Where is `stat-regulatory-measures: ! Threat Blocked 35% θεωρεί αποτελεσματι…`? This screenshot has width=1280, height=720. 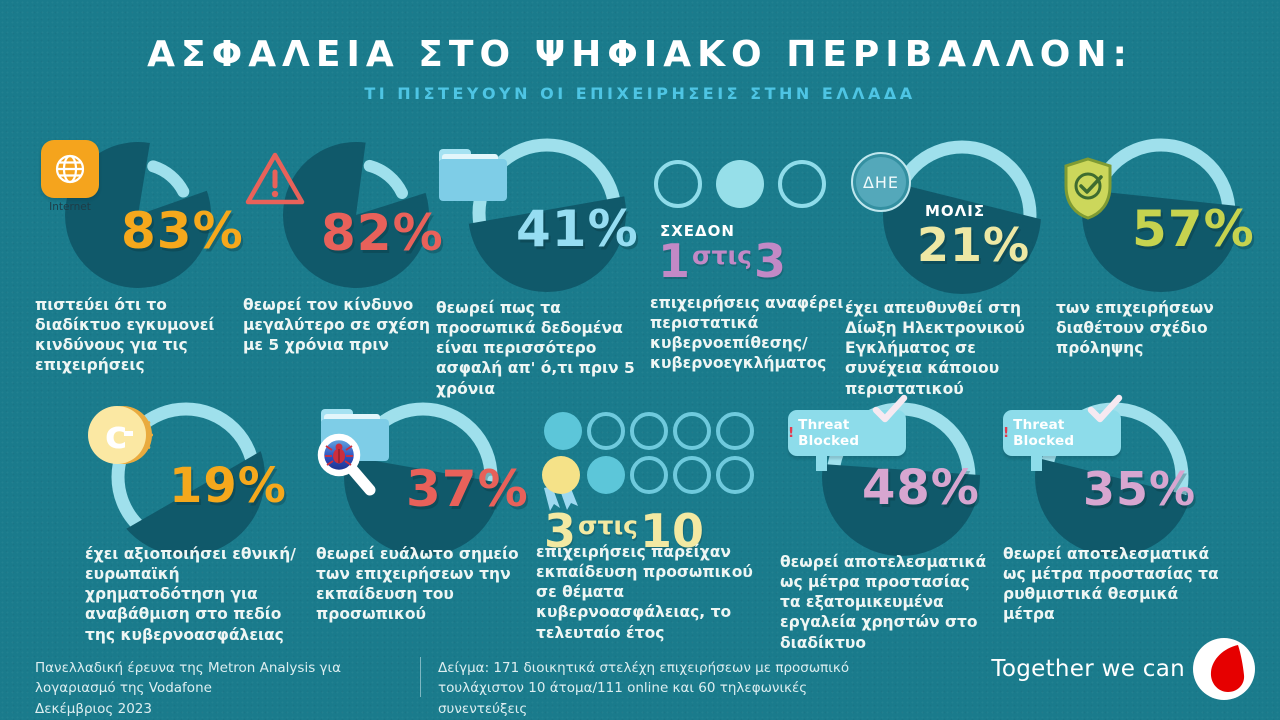
stat-regulatory-measures: ! Threat Blocked 35% θεωρεί αποτελεσματι… is located at coordinates (1112, 523).